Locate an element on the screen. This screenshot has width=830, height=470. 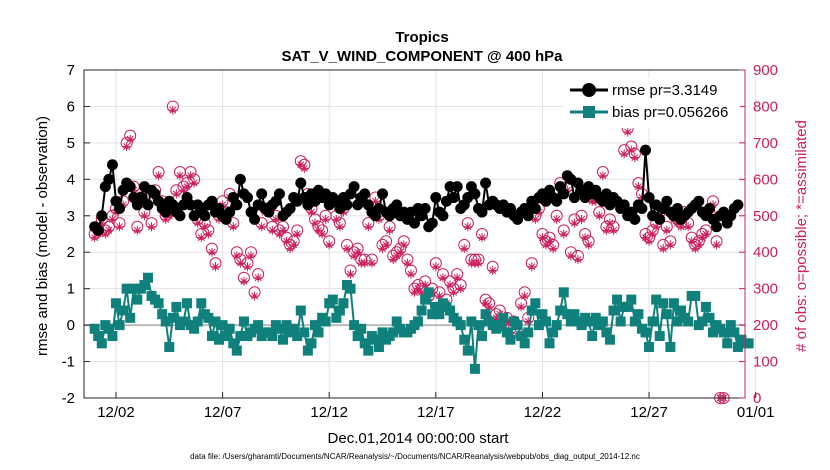
x-tick-label: 12/02 is located at coordinates (116, 412).